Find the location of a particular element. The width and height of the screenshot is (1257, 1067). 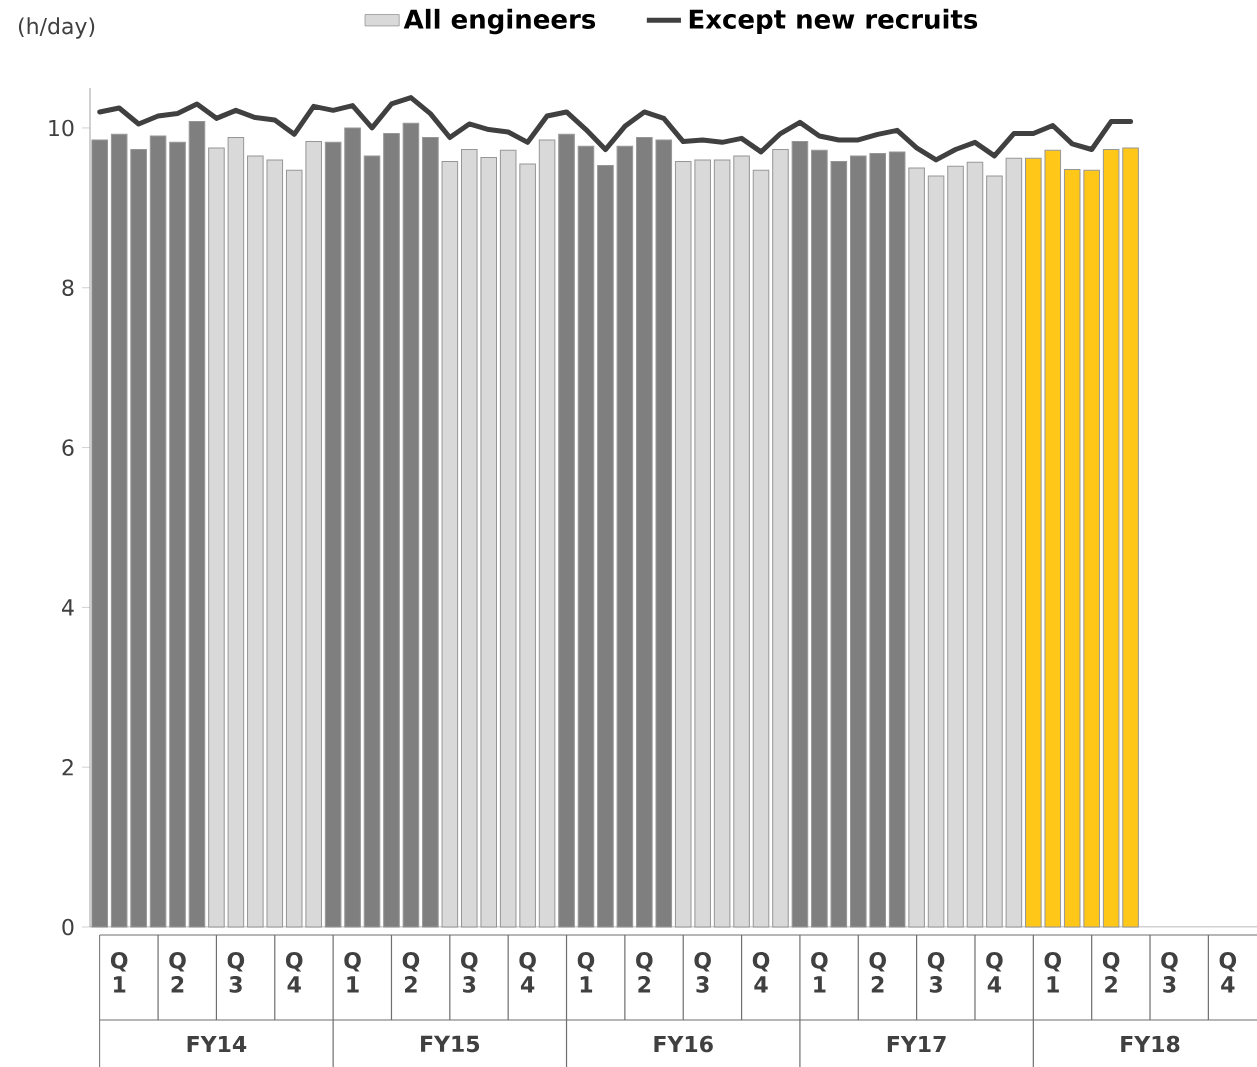

text: FY18 is located at coordinates (1150, 1044).